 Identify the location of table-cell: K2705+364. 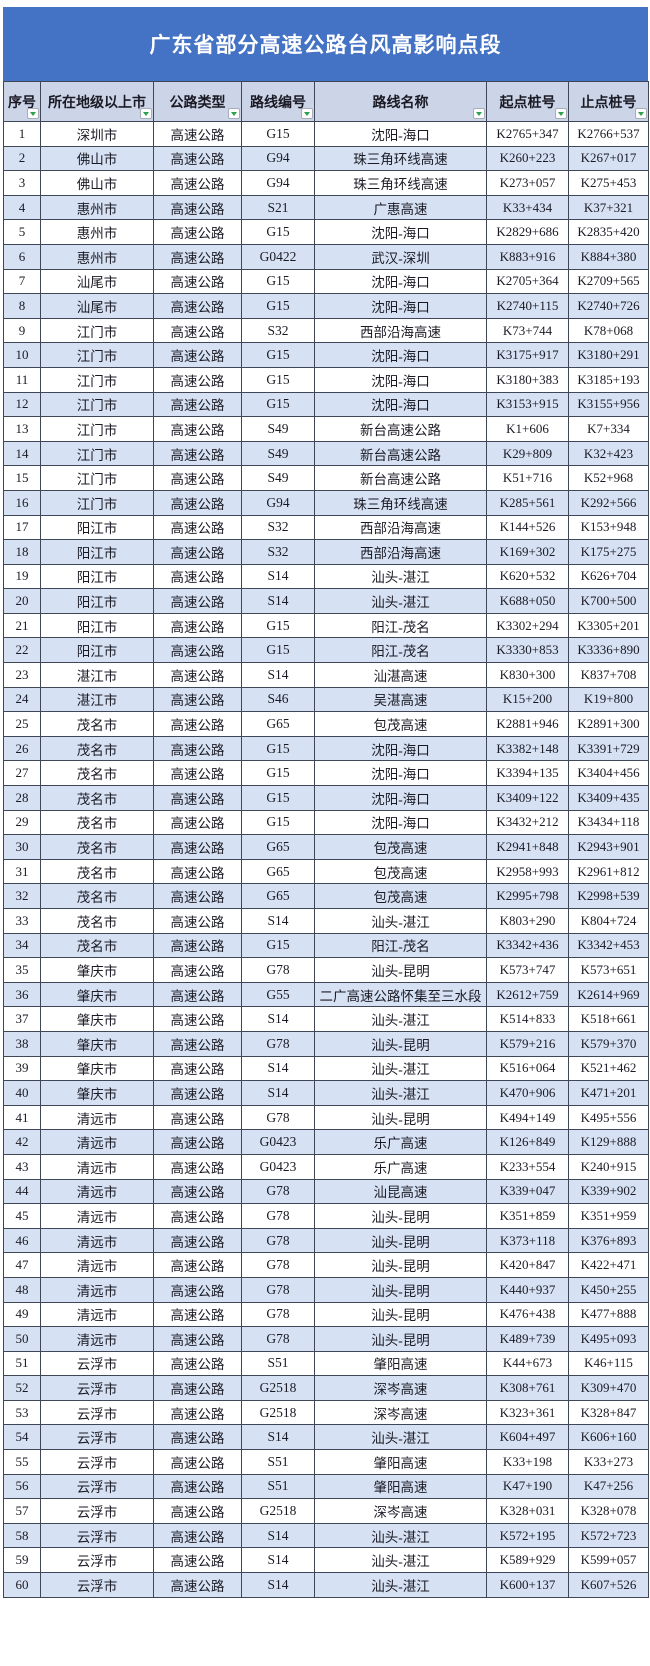
(527, 281).